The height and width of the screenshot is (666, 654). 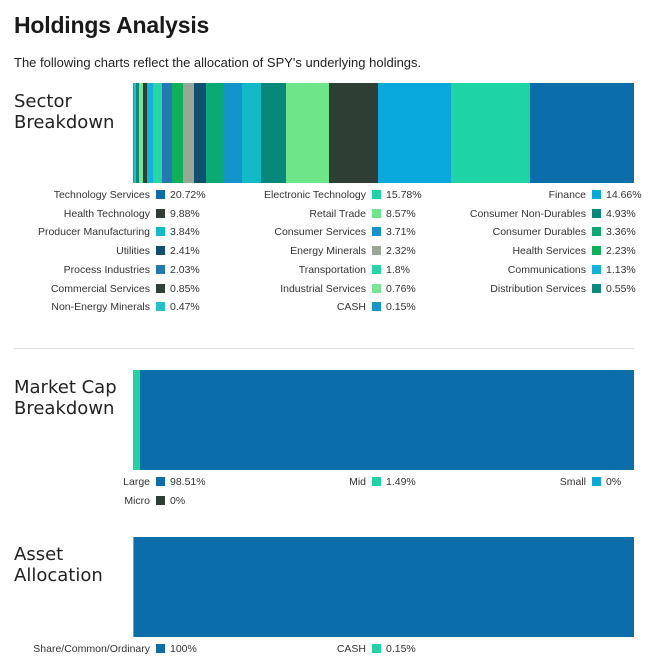 What do you see at coordinates (185, 251) in the screenshot?
I see `legend-value: 2.41%` at bounding box center [185, 251].